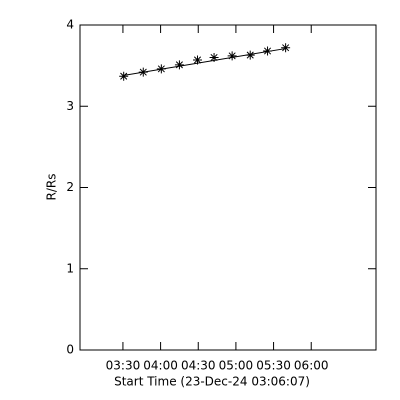  Describe the element at coordinates (70, 187) in the screenshot. I see `y-tick-label: 2` at that location.